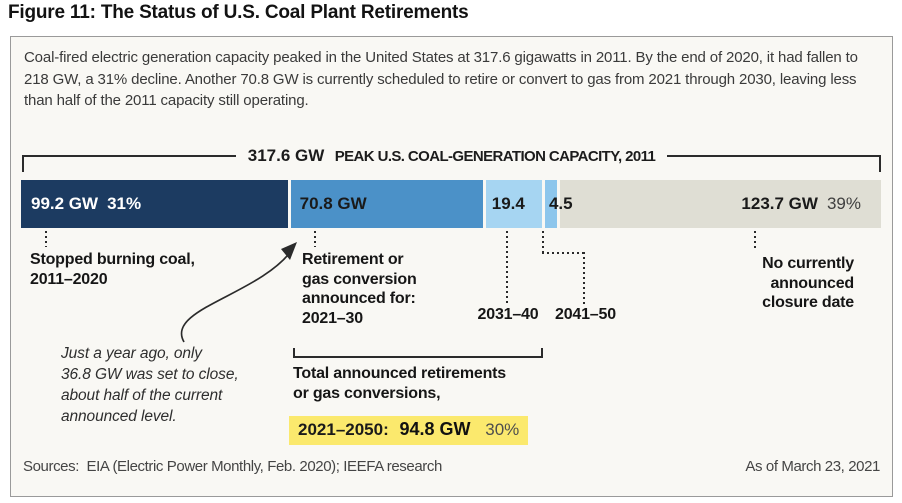 The image size is (902, 503). What do you see at coordinates (333, 203) in the screenshot?
I see `segment-value-label: 70.8 GW` at bounding box center [333, 203].